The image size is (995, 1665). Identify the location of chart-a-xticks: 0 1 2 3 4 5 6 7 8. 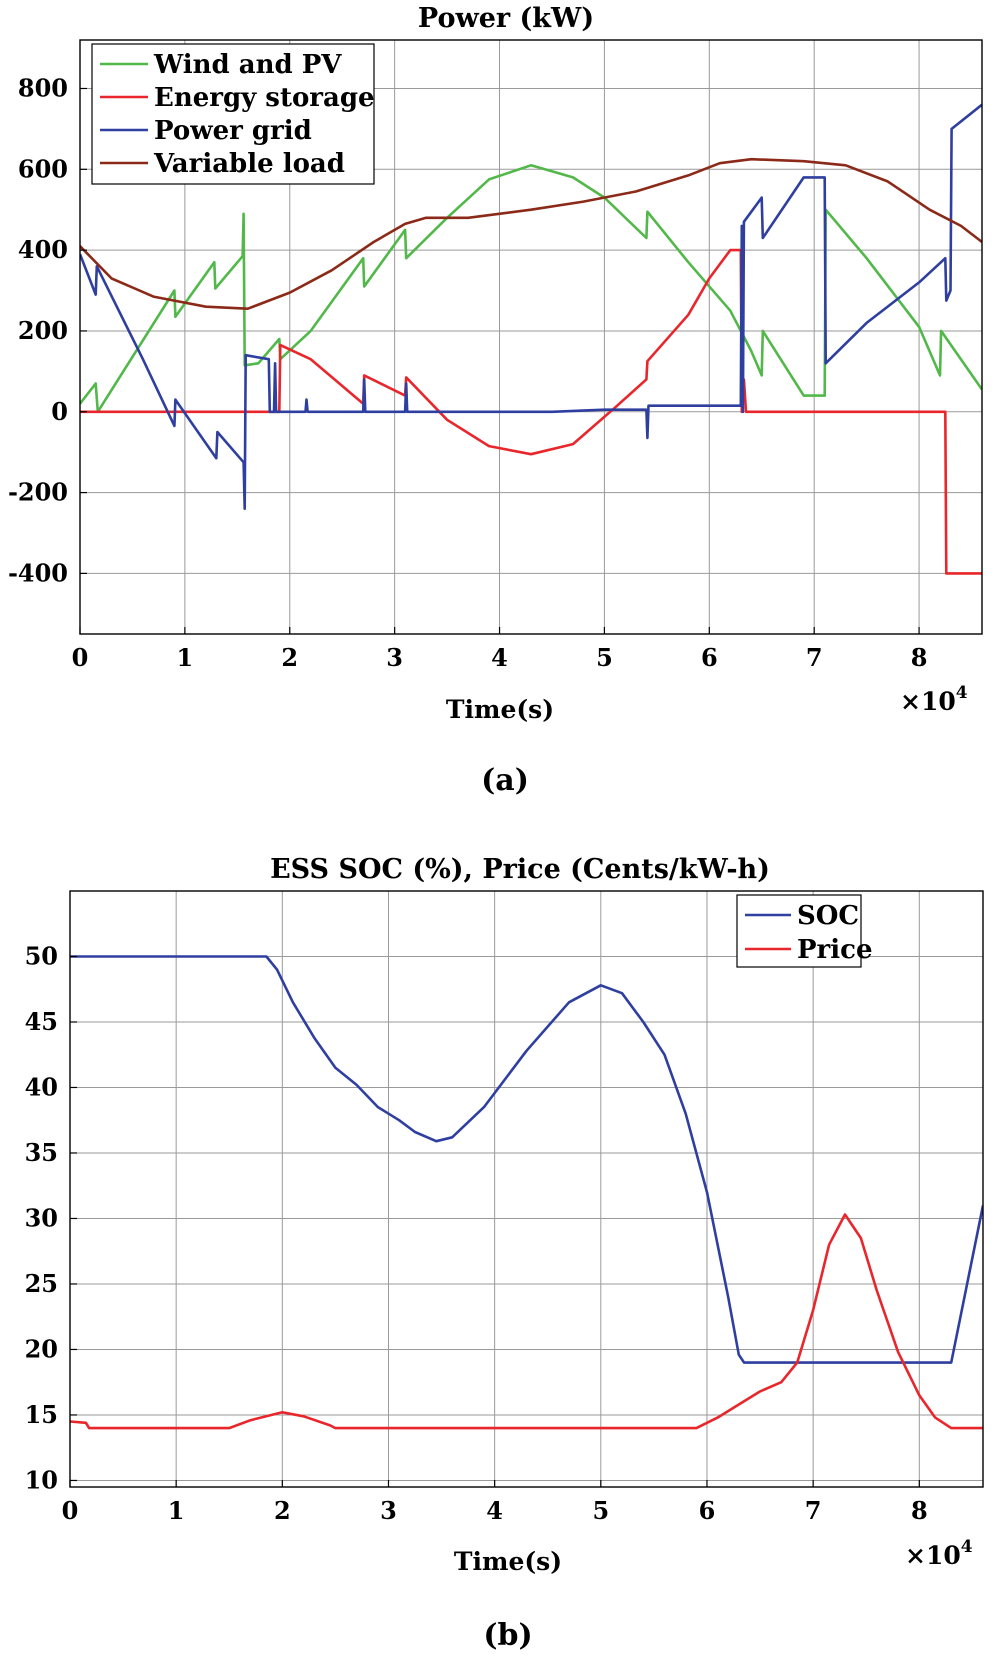
(500, 649).